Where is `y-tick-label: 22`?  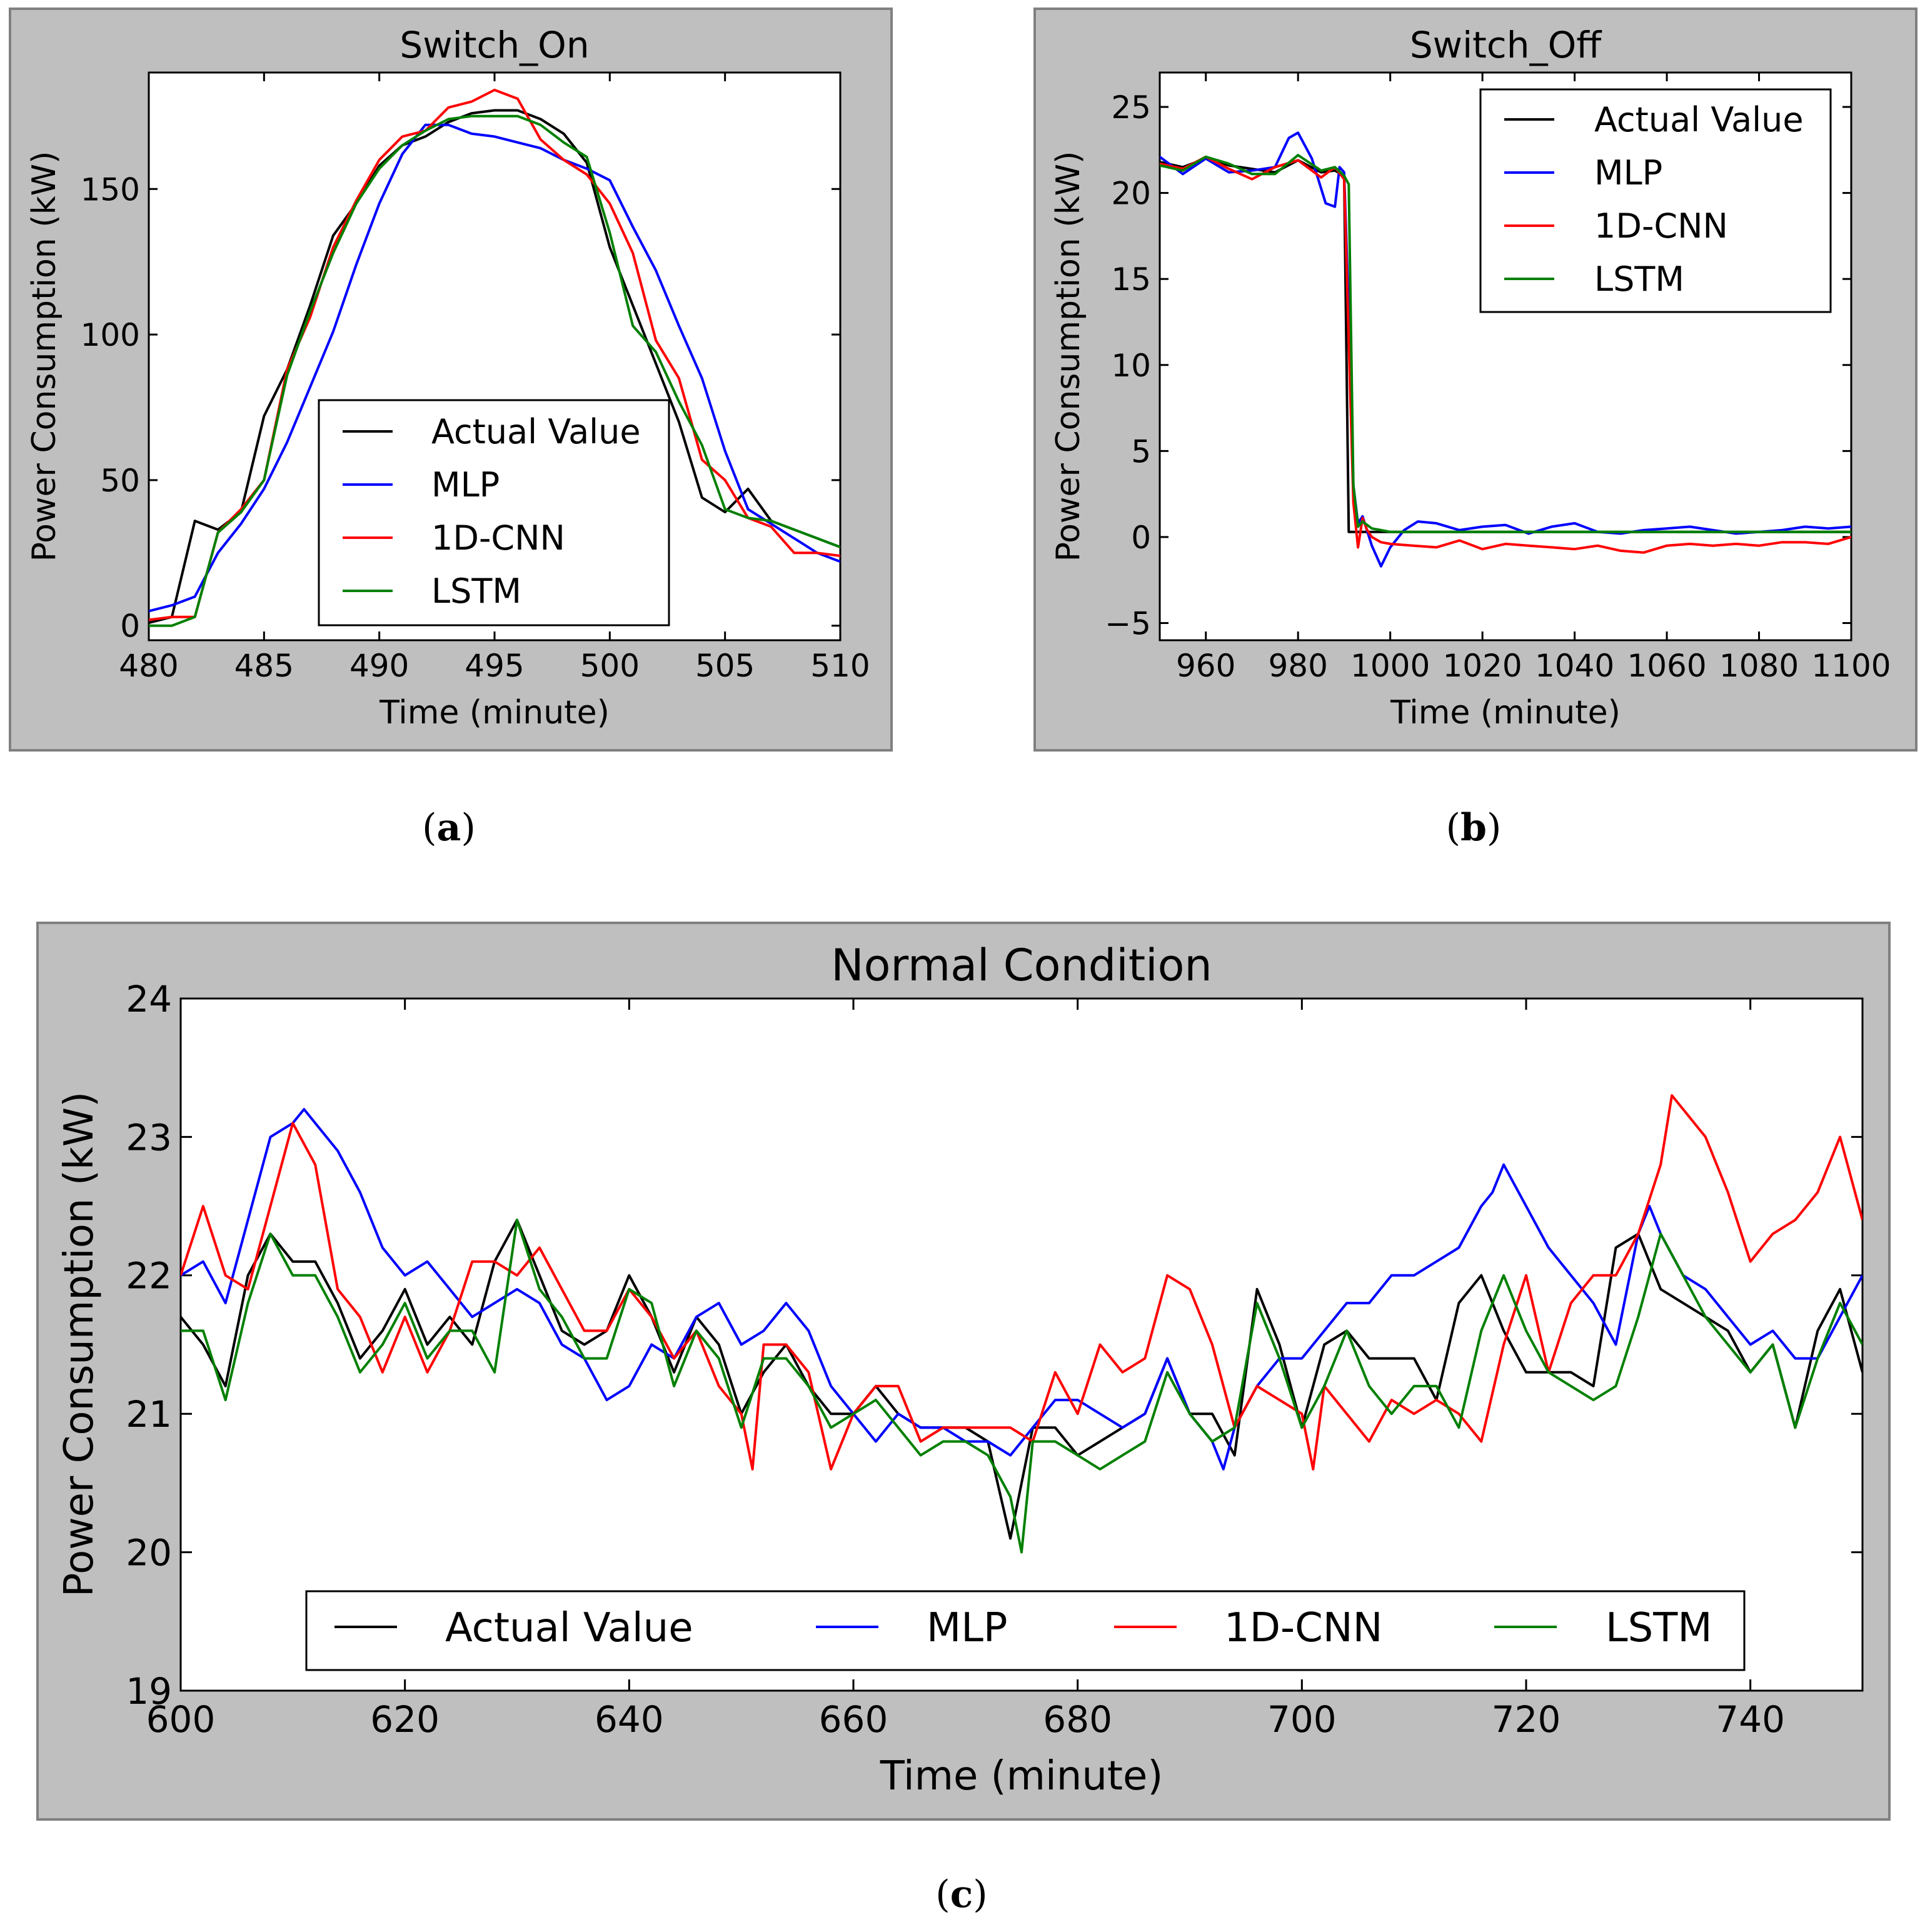
y-tick-label: 22 is located at coordinates (149, 1276).